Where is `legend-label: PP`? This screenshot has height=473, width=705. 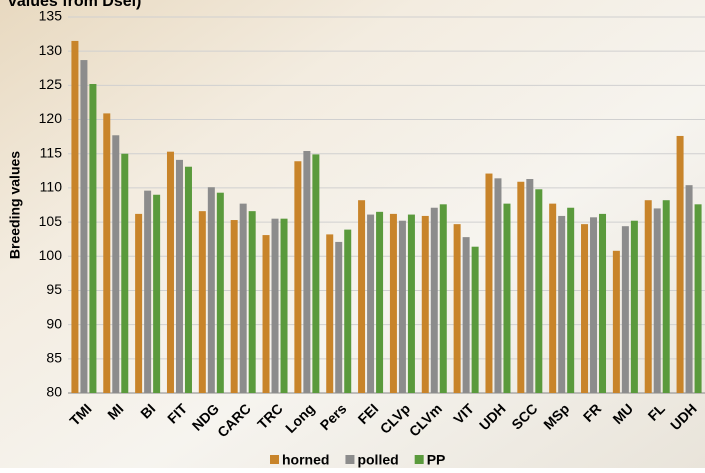 legend-label: PP is located at coordinates (436, 460).